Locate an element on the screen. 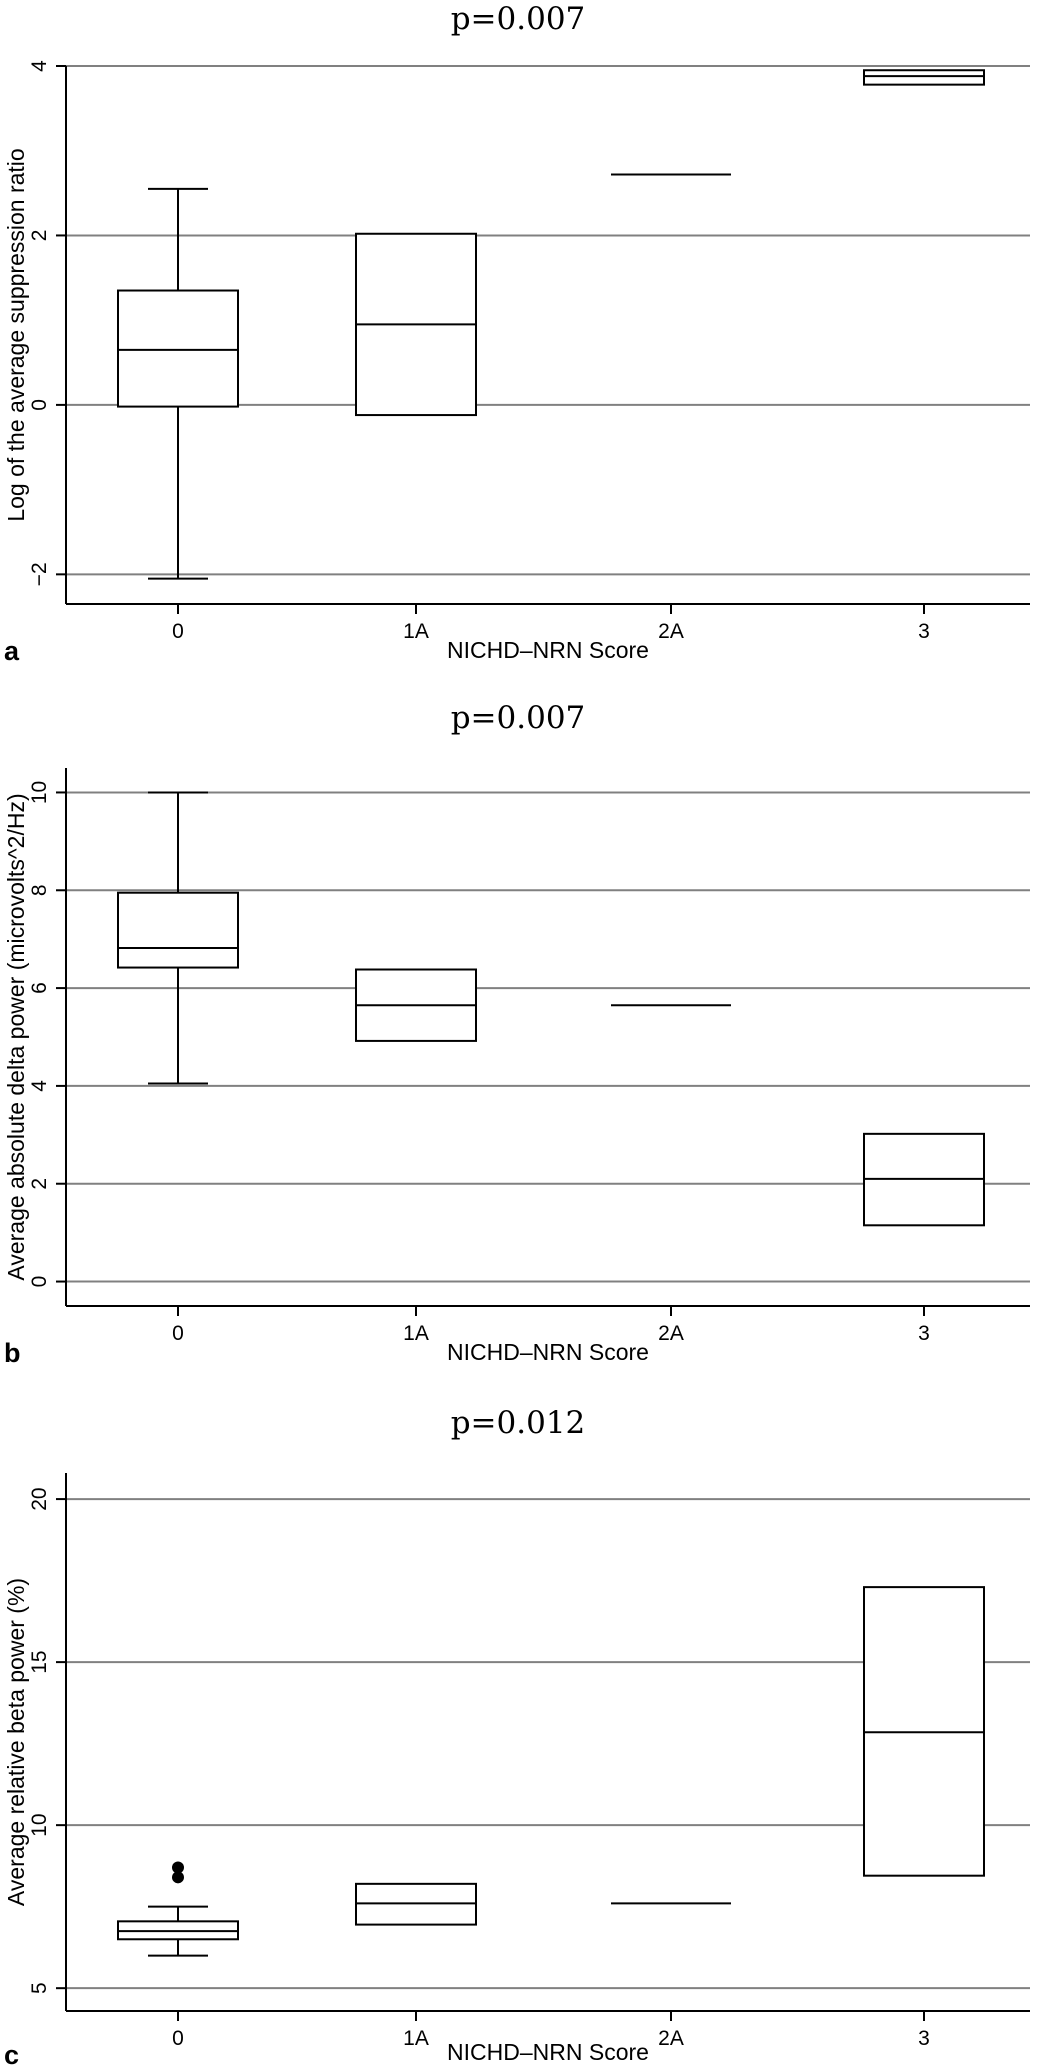  panel-letter-b: b is located at coordinates (12, 1353).